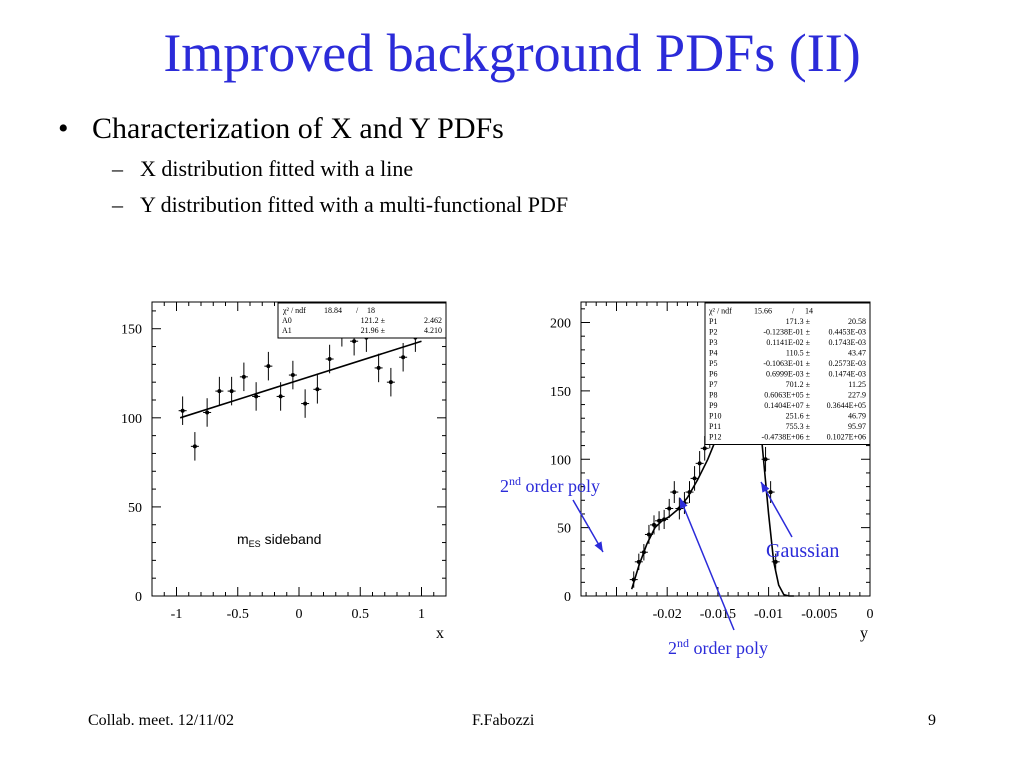 The width and height of the screenshot is (1024, 768). What do you see at coordinates (373, 330) in the screenshot?
I see `stats-param-value: 21.96 ±` at bounding box center [373, 330].